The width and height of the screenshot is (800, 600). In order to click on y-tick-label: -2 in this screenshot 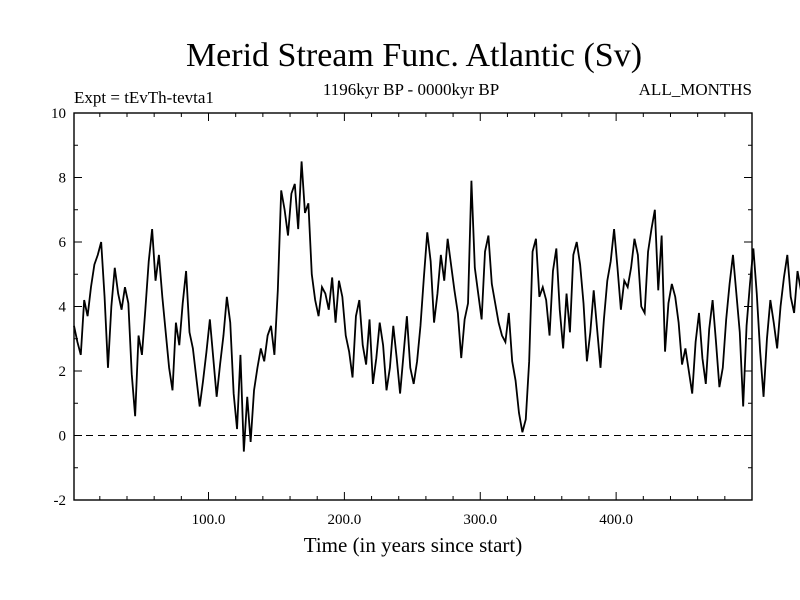, I will do `click(60, 501)`.